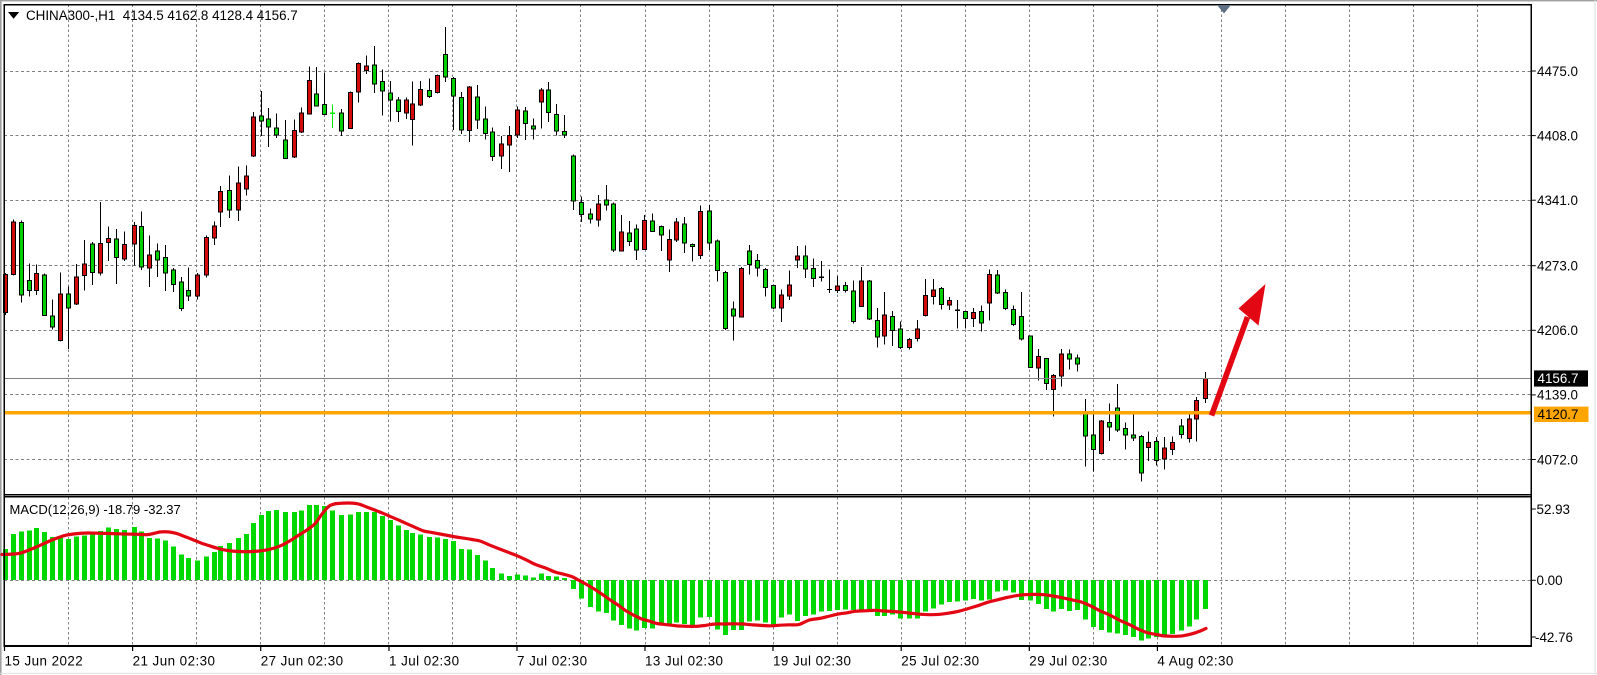 This screenshot has height=675, width=1597. I want to click on svg-text: 15 Jun 2022, so click(44, 660).